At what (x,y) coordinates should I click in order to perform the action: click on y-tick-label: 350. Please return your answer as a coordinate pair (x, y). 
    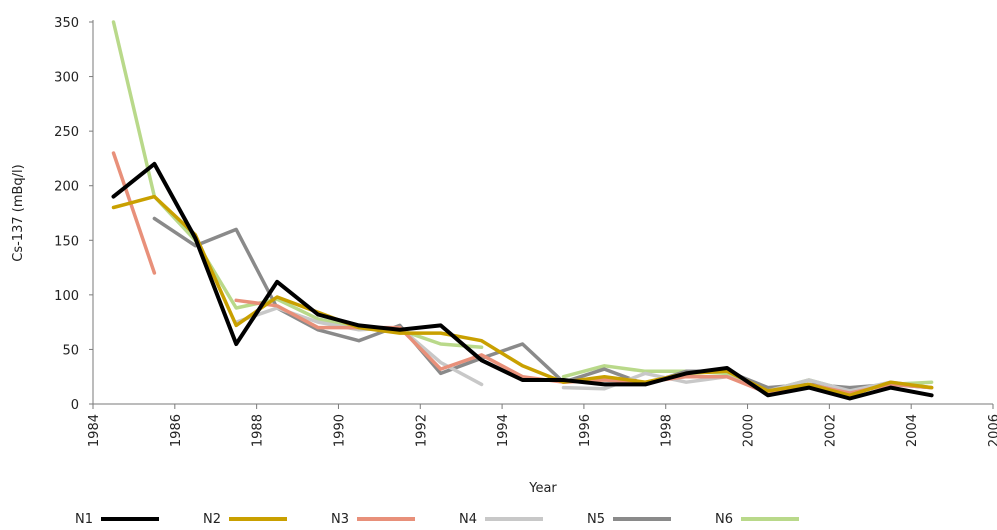
    Looking at the image, I should click on (66, 23).